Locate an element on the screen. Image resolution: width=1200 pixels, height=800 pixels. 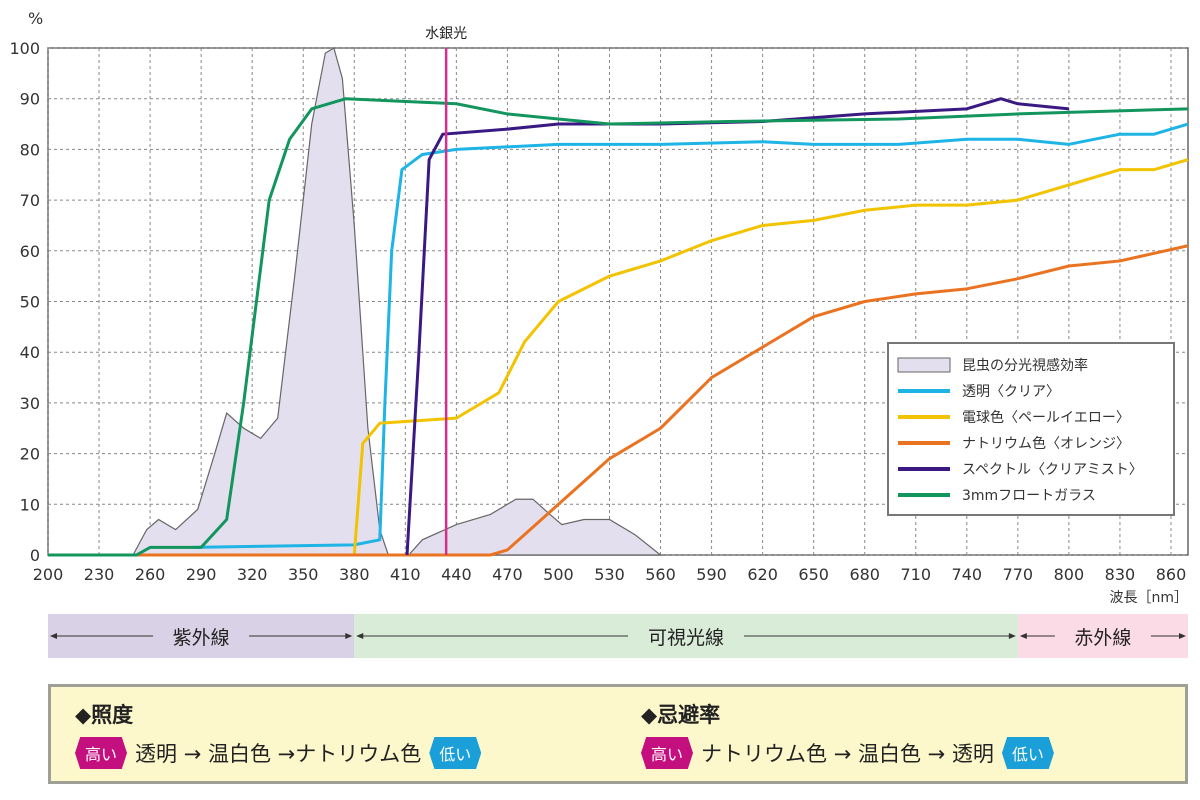
x-tick-label: 500 is located at coordinates (558, 574).